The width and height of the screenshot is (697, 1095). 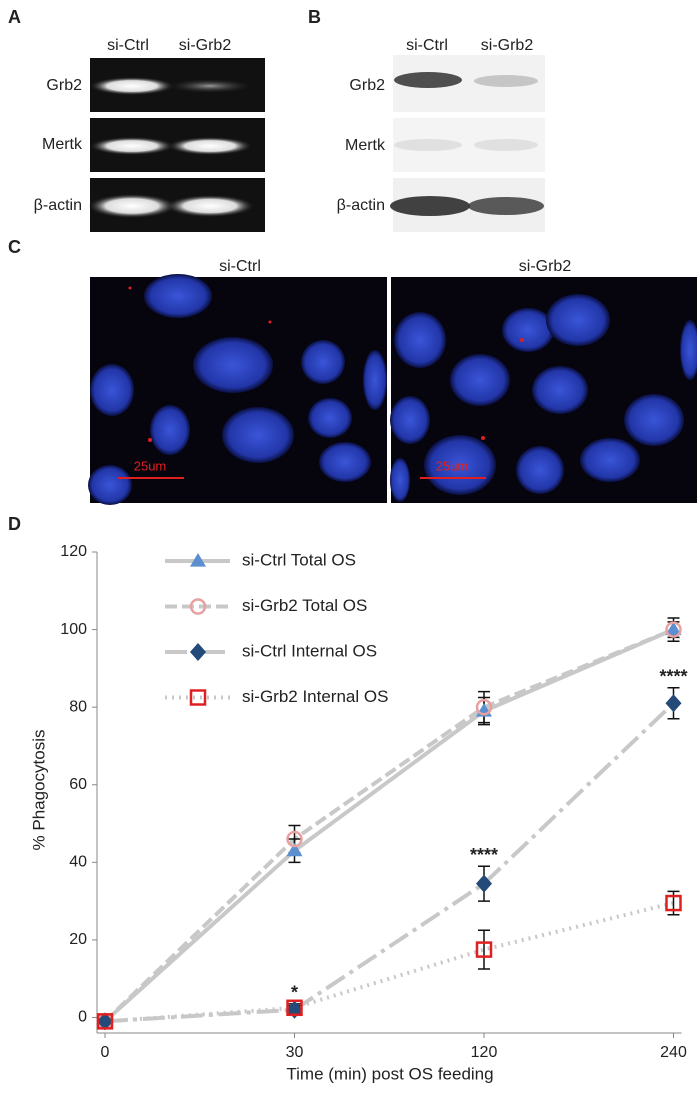 I want to click on image-title: si-Ctrl, so click(x=240, y=266).